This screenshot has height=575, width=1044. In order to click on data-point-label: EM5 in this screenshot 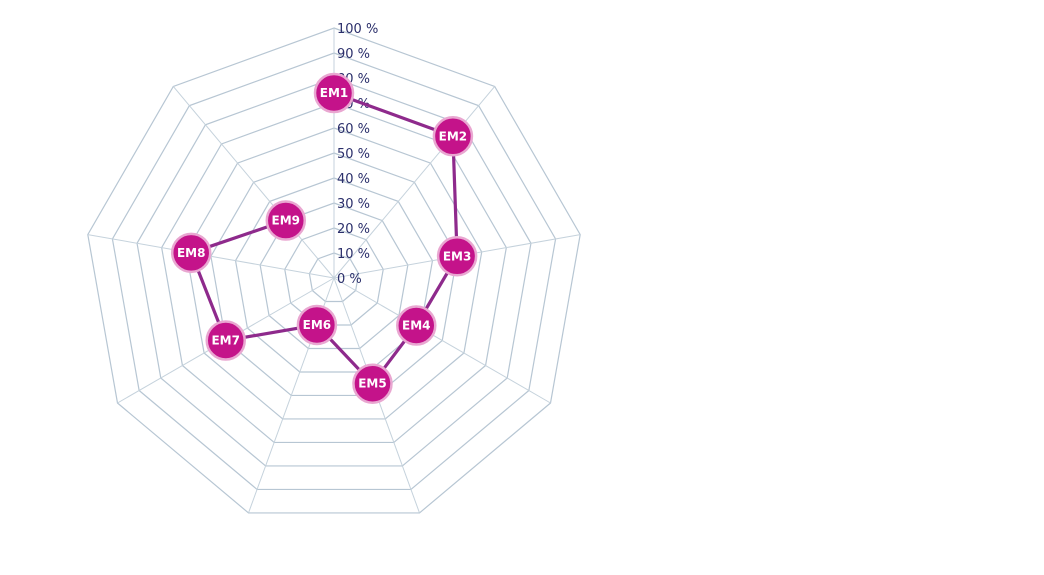, I will do `click(372, 384)`.